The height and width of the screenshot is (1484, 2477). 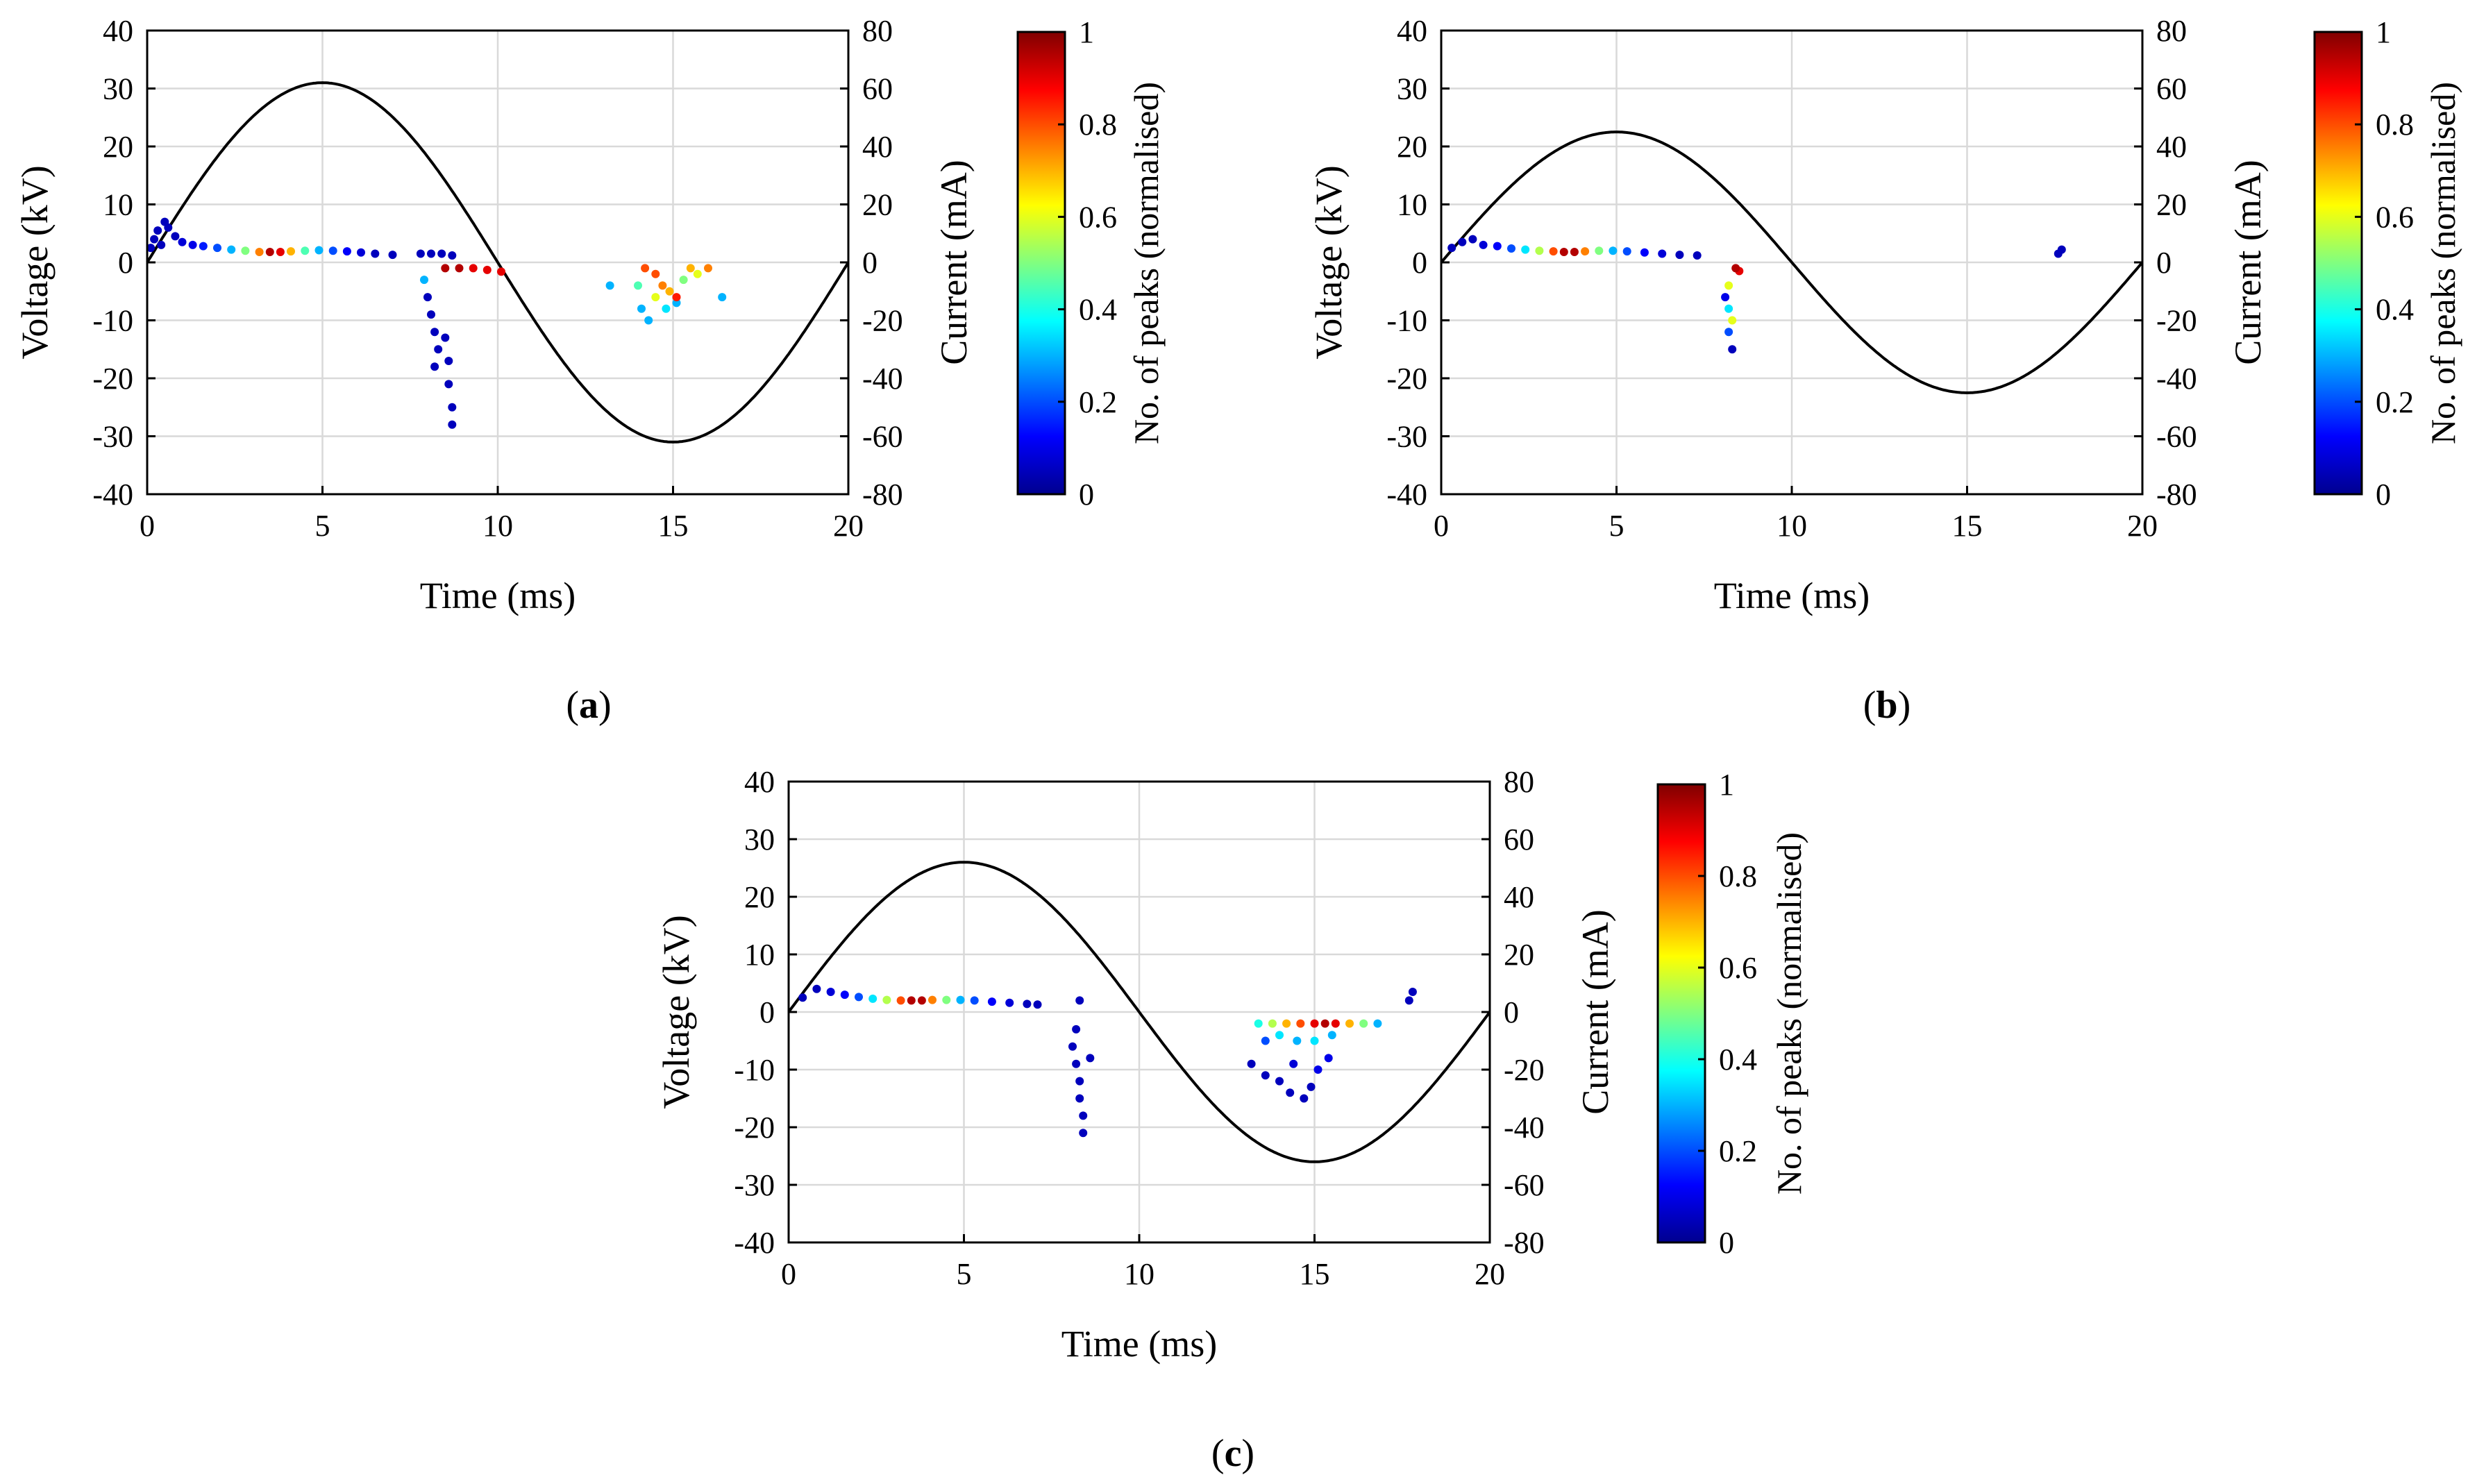 I want to click on panel-c-y2-tick-label: -20, so click(x=1524, y=1070).